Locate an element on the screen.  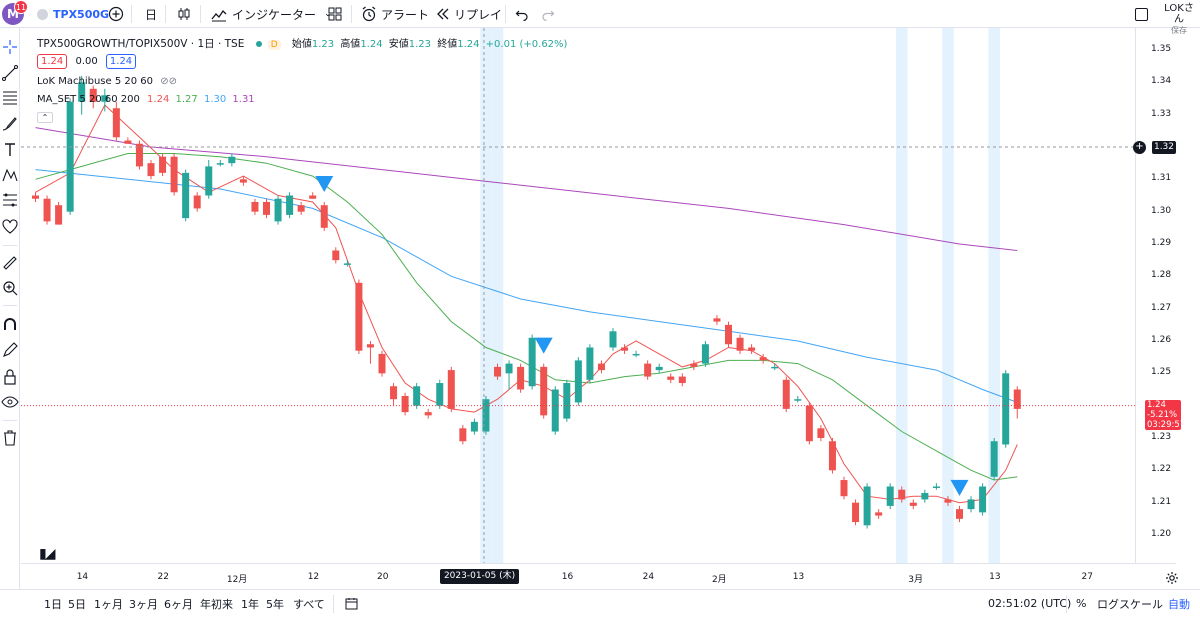
trash-icon is located at coordinates (10, 438).